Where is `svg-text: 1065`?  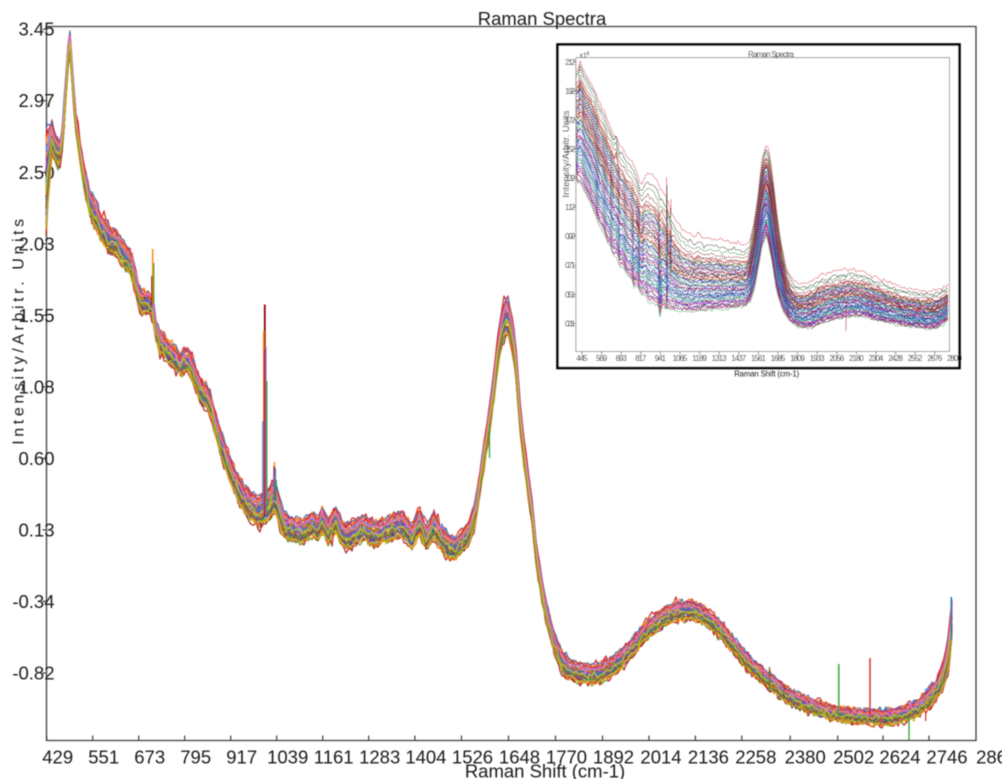
svg-text: 1065 is located at coordinates (680, 358).